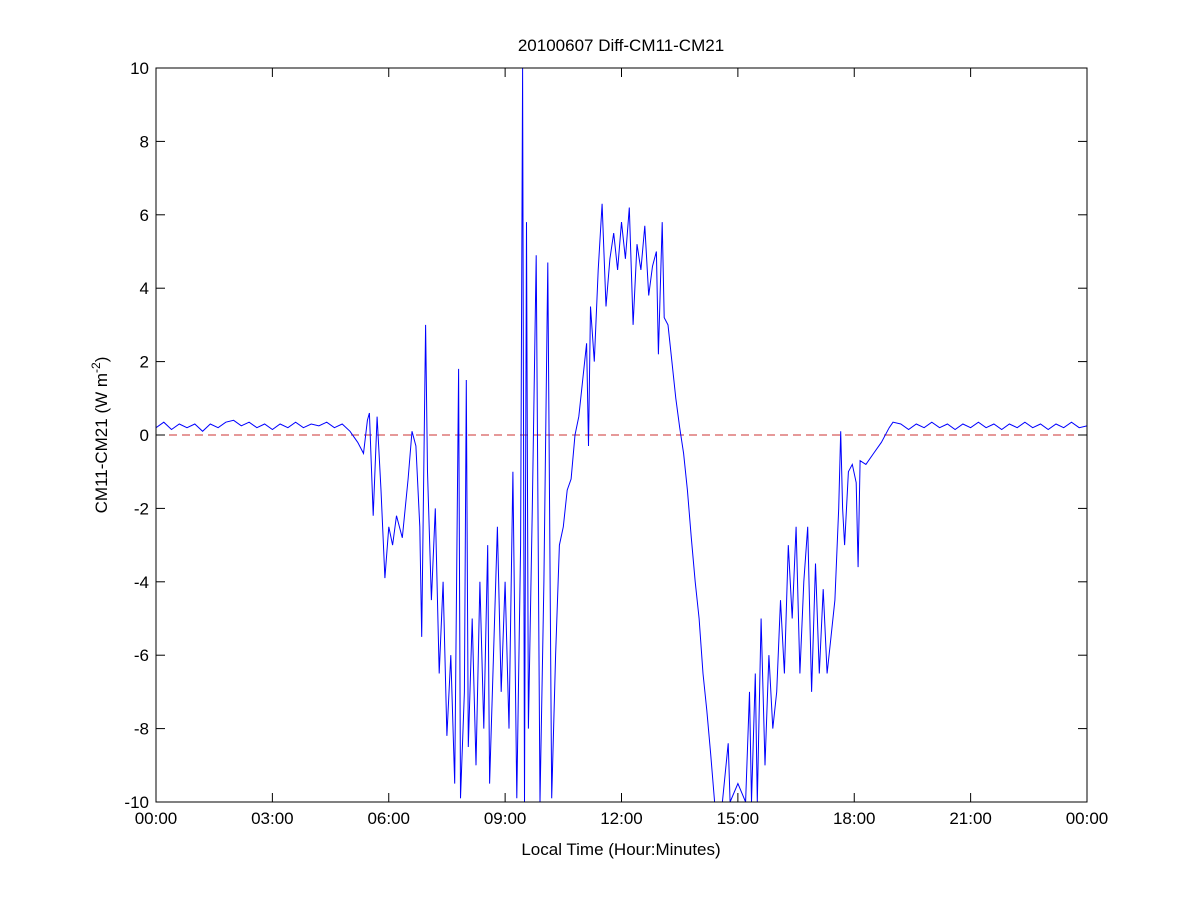  I want to click on x-tick-label: 06:00, so click(388, 818).